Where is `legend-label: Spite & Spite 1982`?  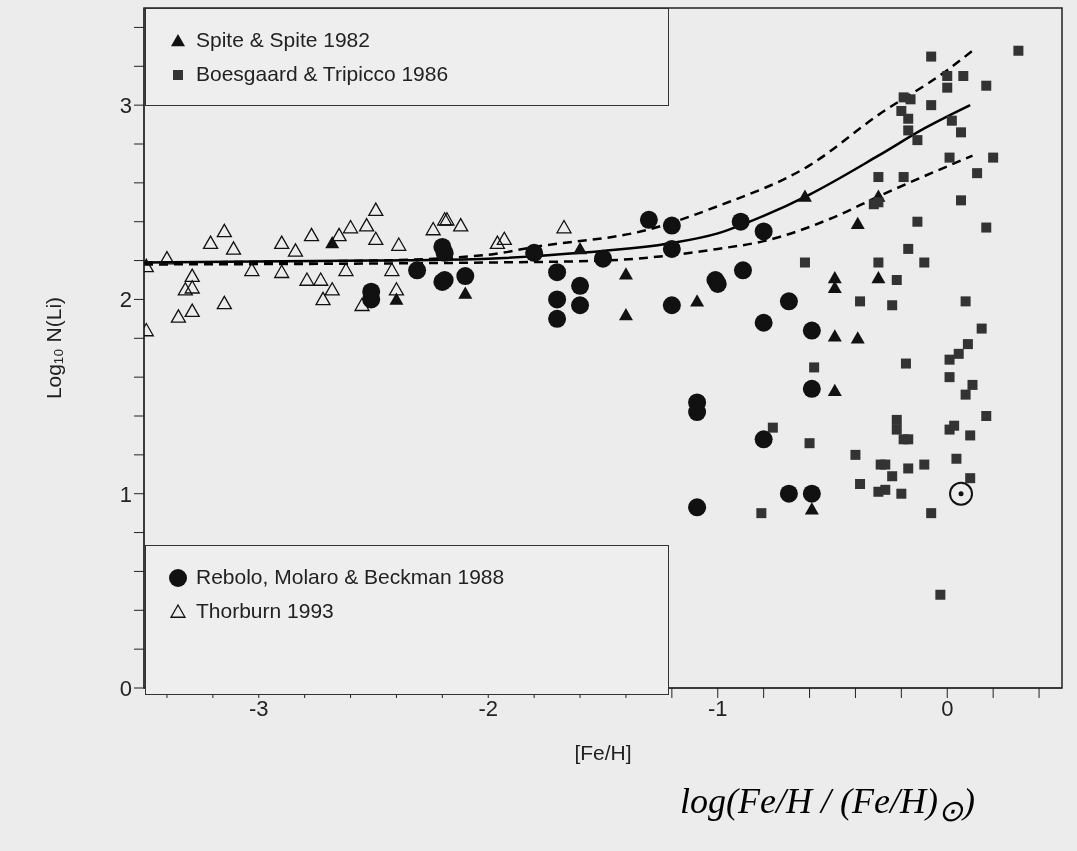 legend-label: Spite & Spite 1982 is located at coordinates (283, 40).